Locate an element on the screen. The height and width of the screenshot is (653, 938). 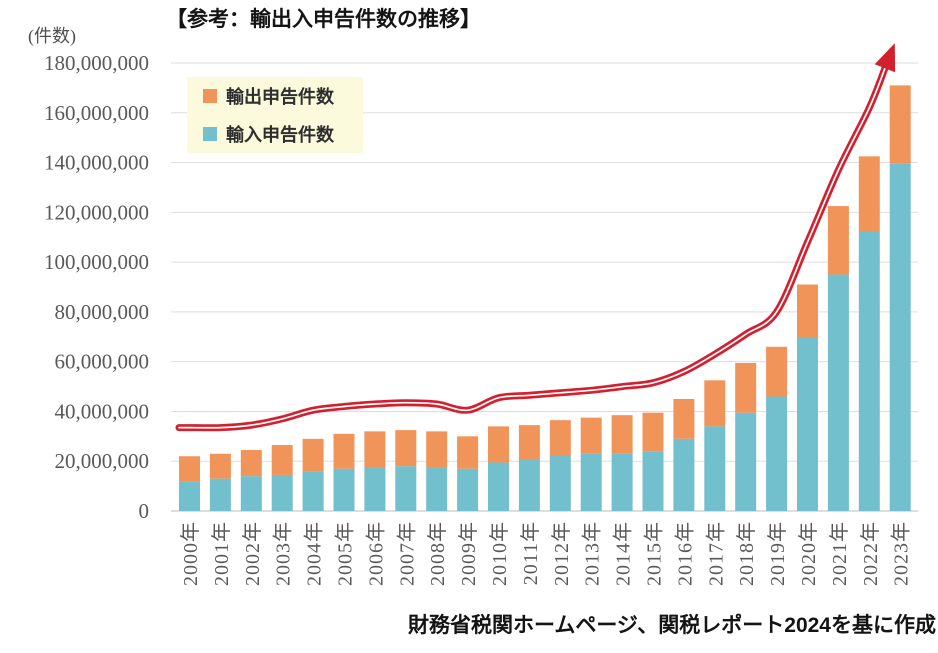
bar-import-2021 is located at coordinates (838, 392).